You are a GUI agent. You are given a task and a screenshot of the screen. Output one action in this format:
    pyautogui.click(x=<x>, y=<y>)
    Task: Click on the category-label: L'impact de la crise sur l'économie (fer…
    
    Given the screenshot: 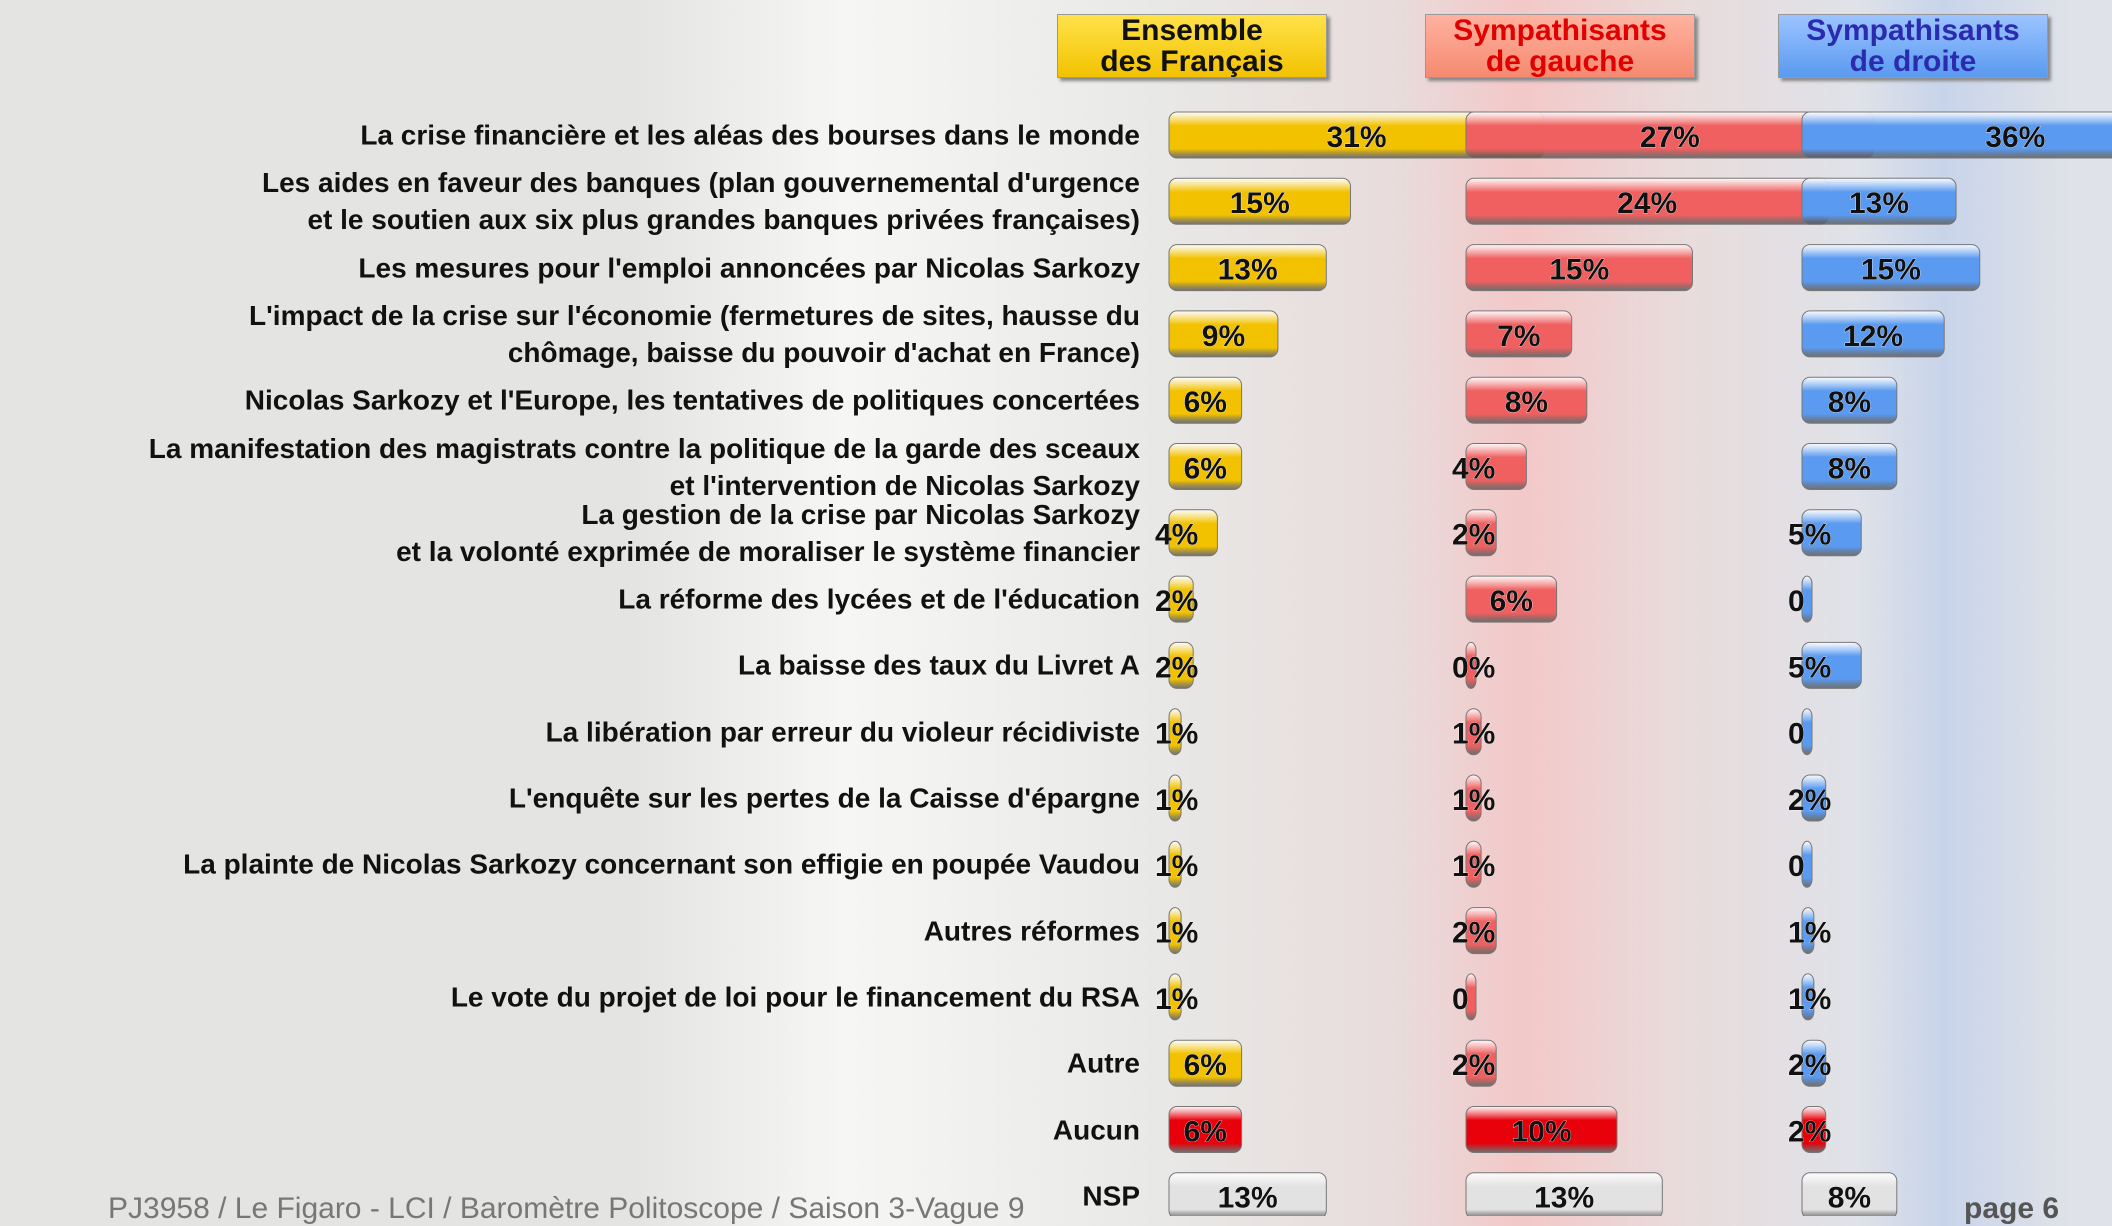 What is the action you would take?
    pyautogui.click(x=694, y=333)
    